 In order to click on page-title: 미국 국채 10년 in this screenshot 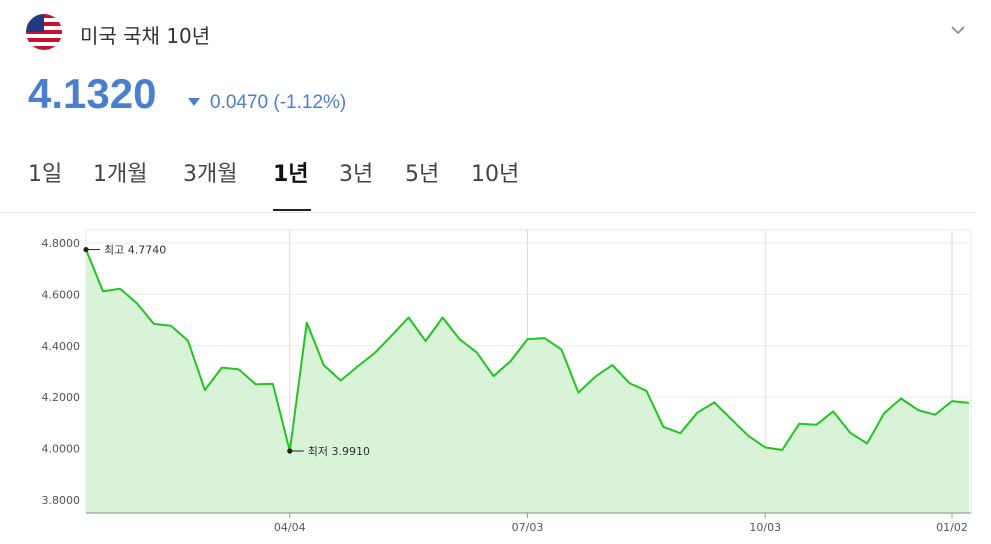, I will do `click(145, 36)`.